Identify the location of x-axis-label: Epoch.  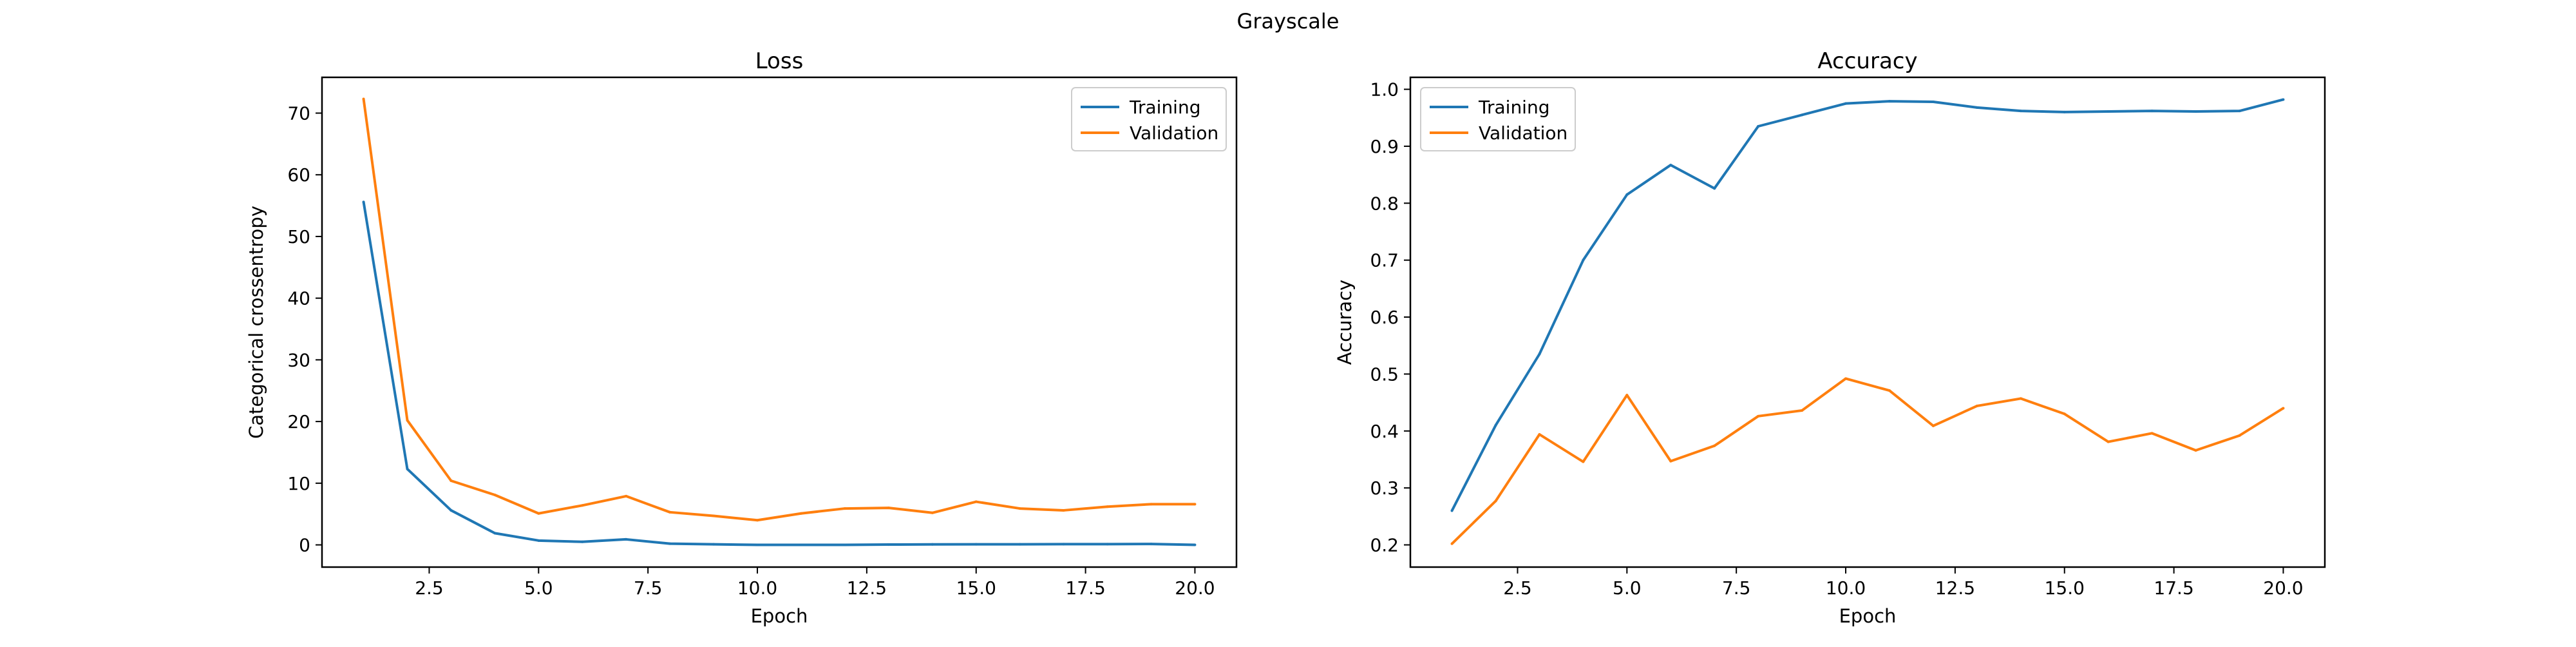
(1868, 616).